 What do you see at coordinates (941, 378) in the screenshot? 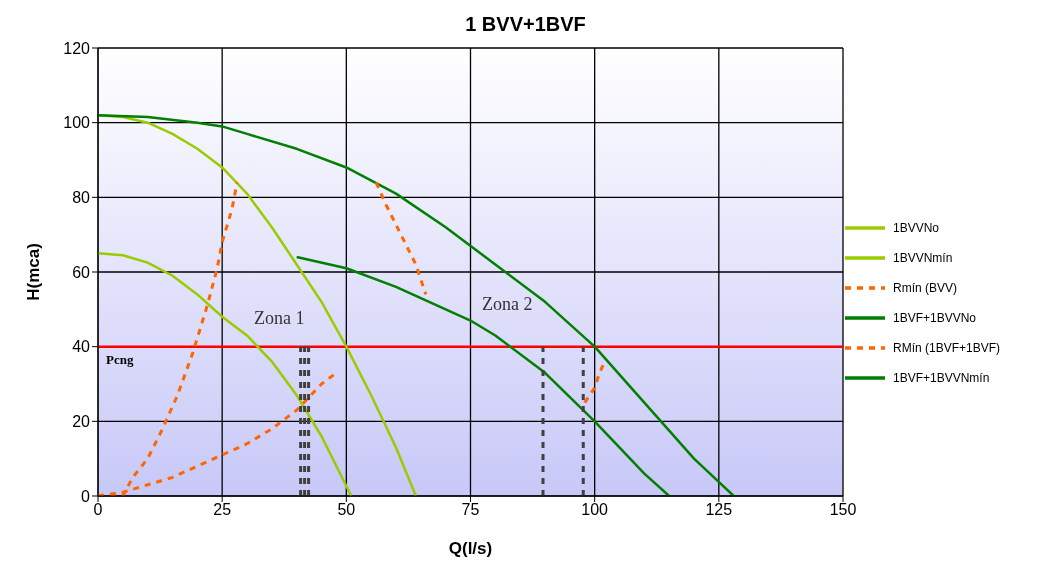
I see `legend-label: 1BVF+1BVVNmín` at bounding box center [941, 378].